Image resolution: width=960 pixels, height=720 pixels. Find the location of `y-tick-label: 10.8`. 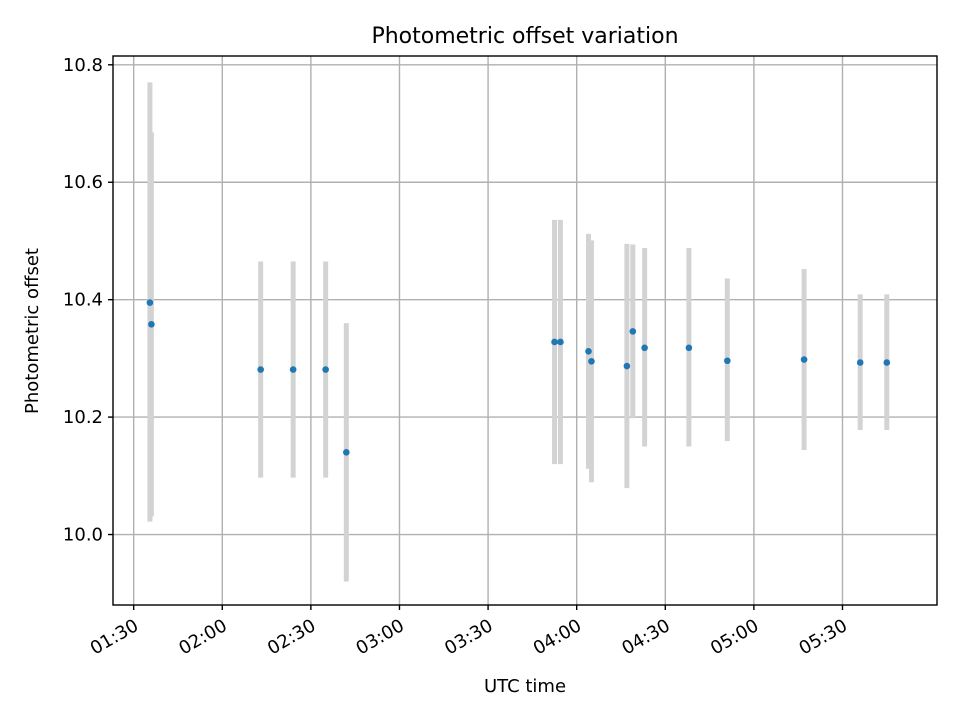

y-tick-label: 10.8 is located at coordinates (83, 65).